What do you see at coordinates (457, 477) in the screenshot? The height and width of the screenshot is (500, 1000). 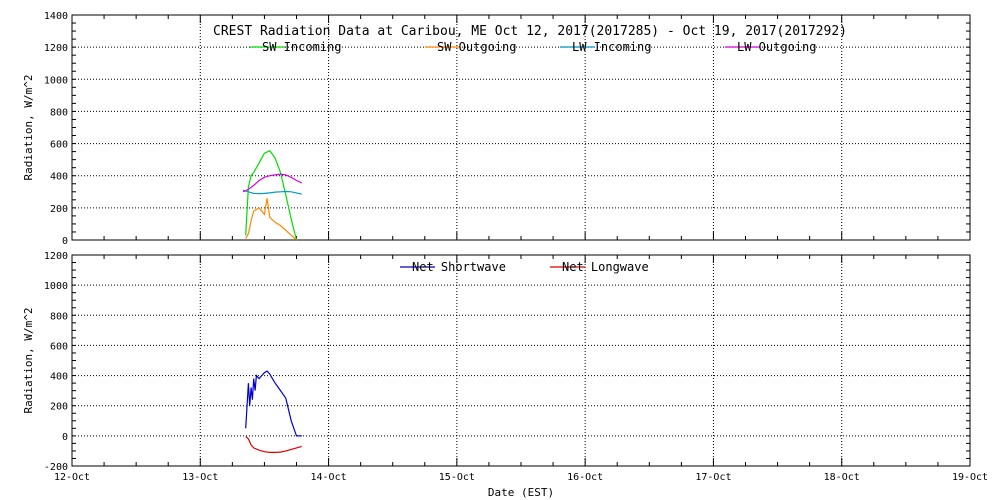 I see `x-tick-label: 15-Oct` at bounding box center [457, 477].